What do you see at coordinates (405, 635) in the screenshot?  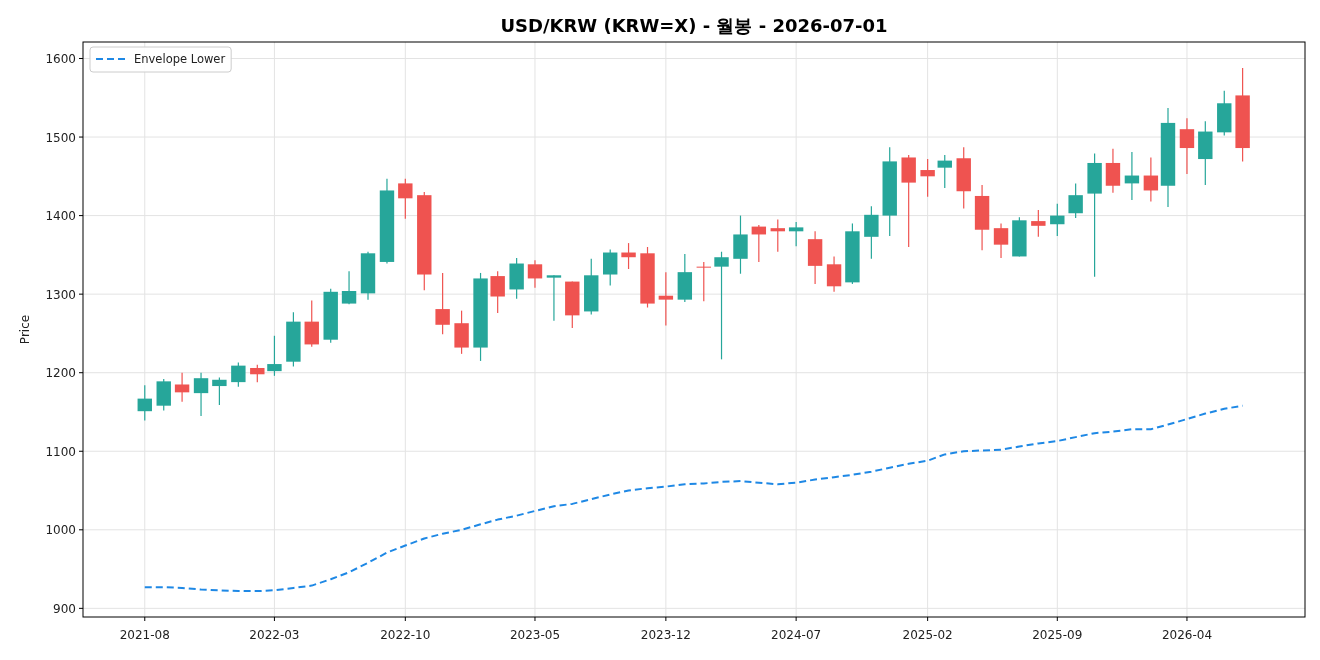 I see `x-tick-label: 2022-10` at bounding box center [405, 635].